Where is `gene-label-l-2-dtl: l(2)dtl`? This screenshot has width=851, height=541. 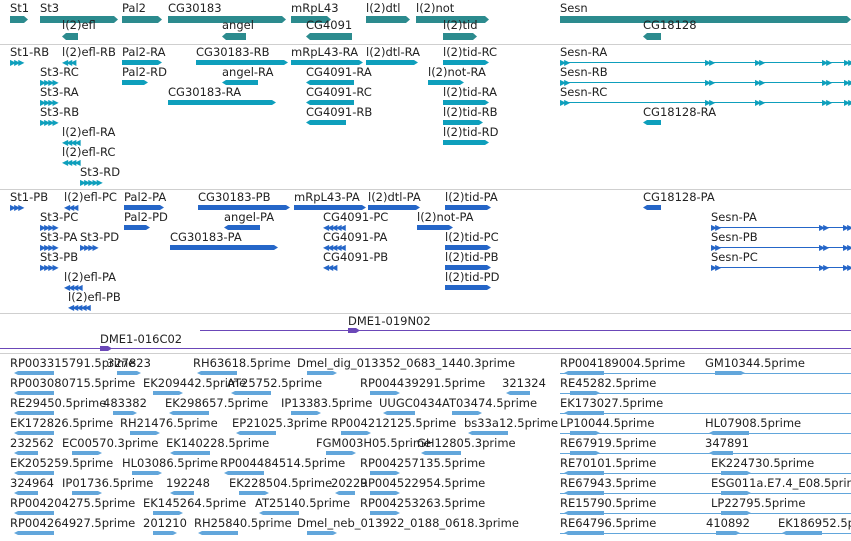 gene-label-l-2-dtl: l(2)dtl is located at coordinates (383, 8).